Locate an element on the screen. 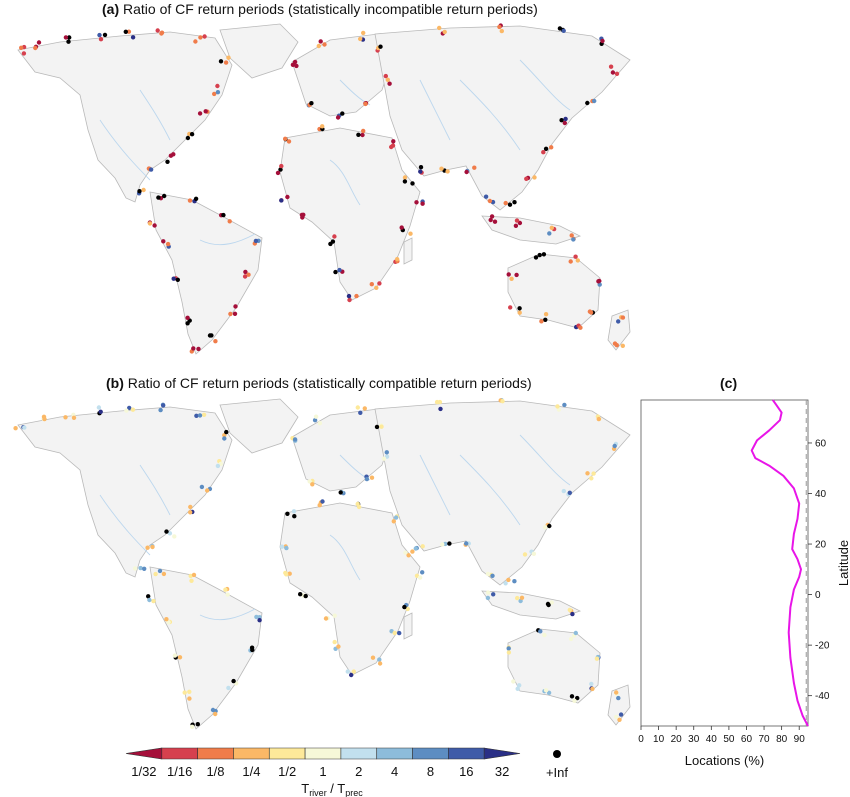 The image size is (850, 797). colorbar-tick-label: 1/2 is located at coordinates (287, 771).